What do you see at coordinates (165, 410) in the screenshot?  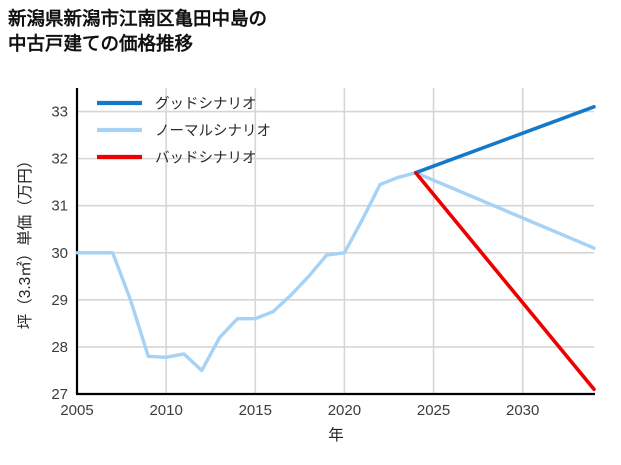 I see `x-tick-label: 2010` at bounding box center [165, 410].